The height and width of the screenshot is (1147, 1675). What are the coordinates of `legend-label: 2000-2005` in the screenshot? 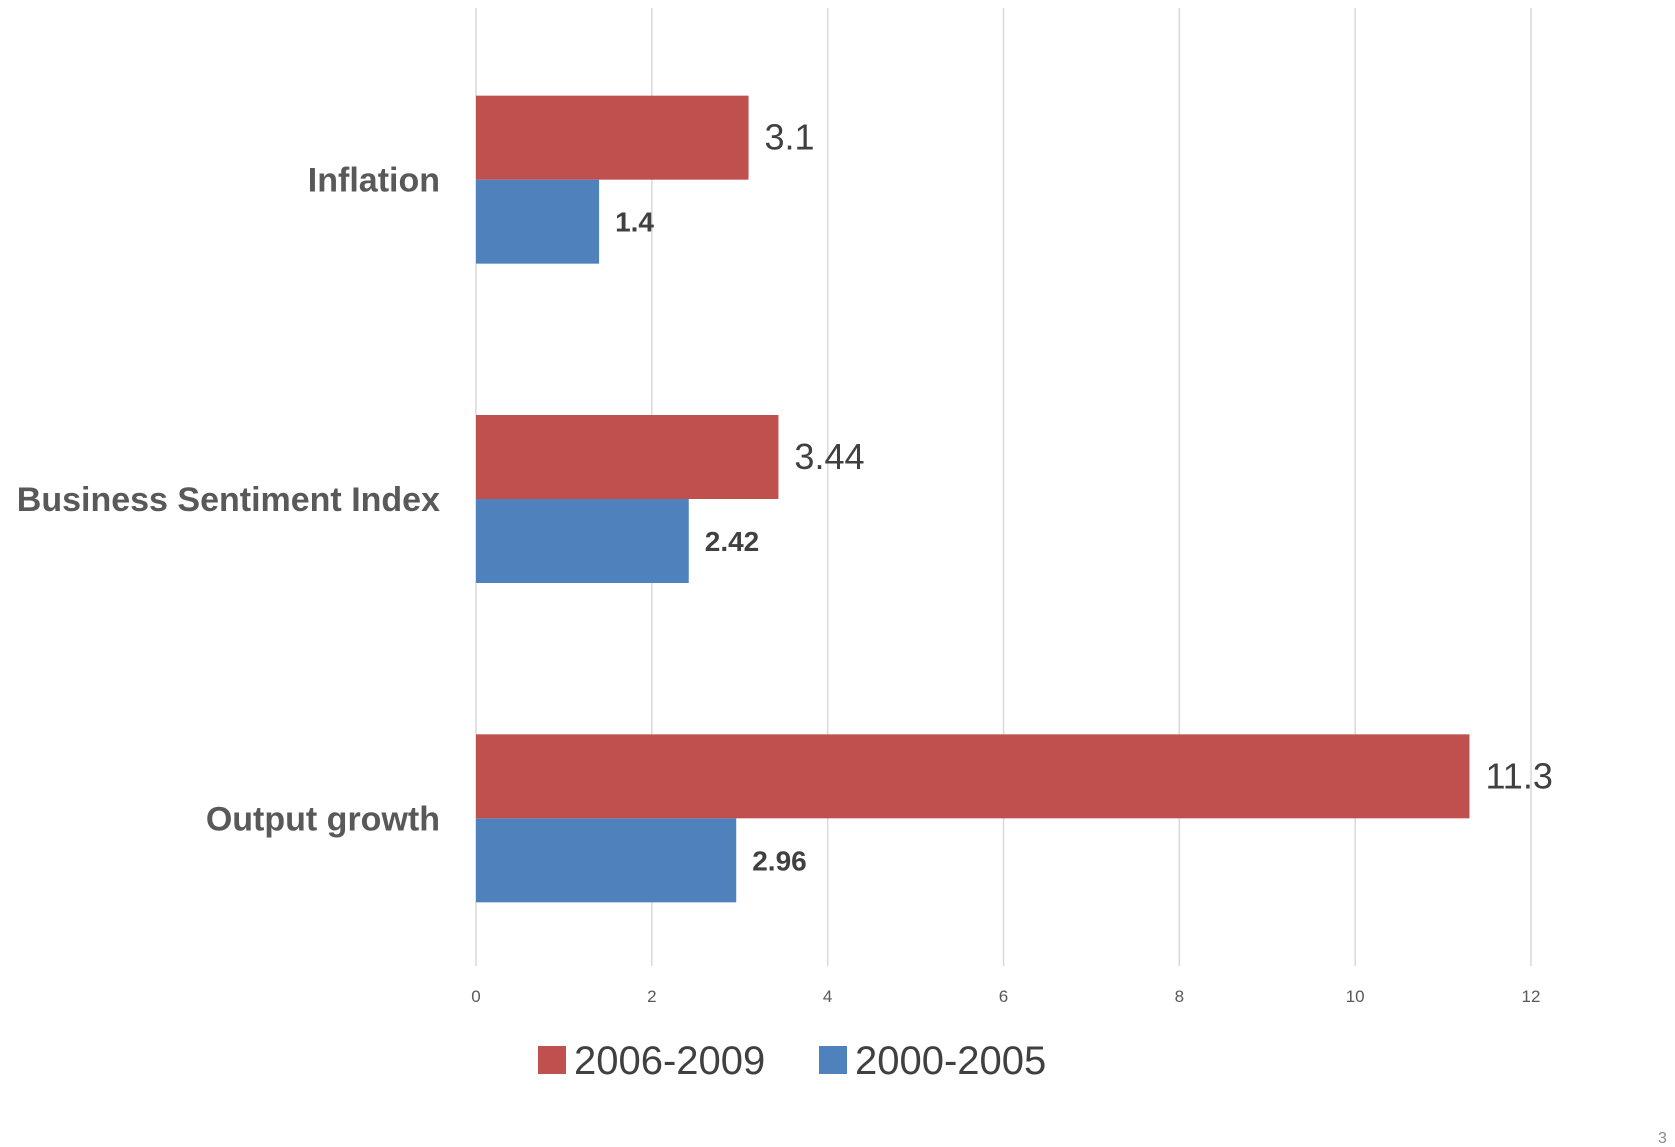 It's located at (950, 1061).